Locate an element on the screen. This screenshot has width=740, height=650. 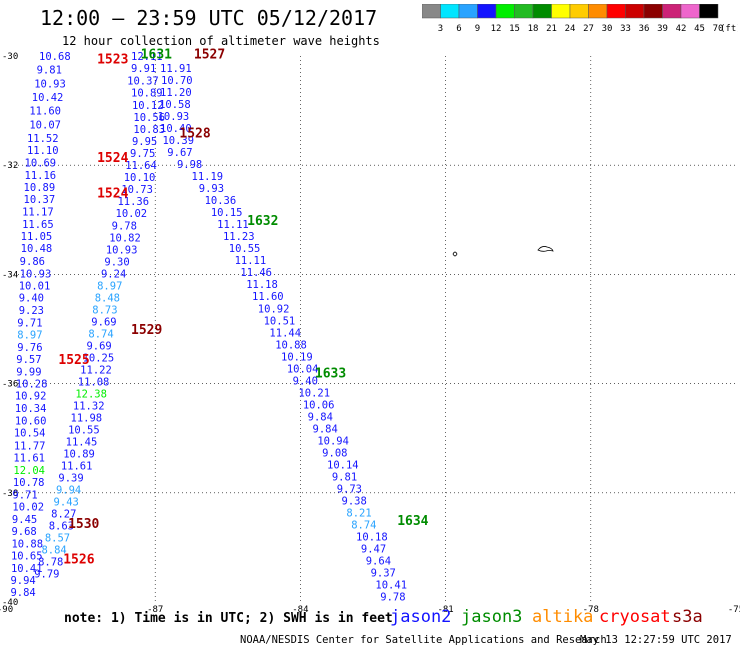
wave-height-value: 9.76 is located at coordinates (29, 348).